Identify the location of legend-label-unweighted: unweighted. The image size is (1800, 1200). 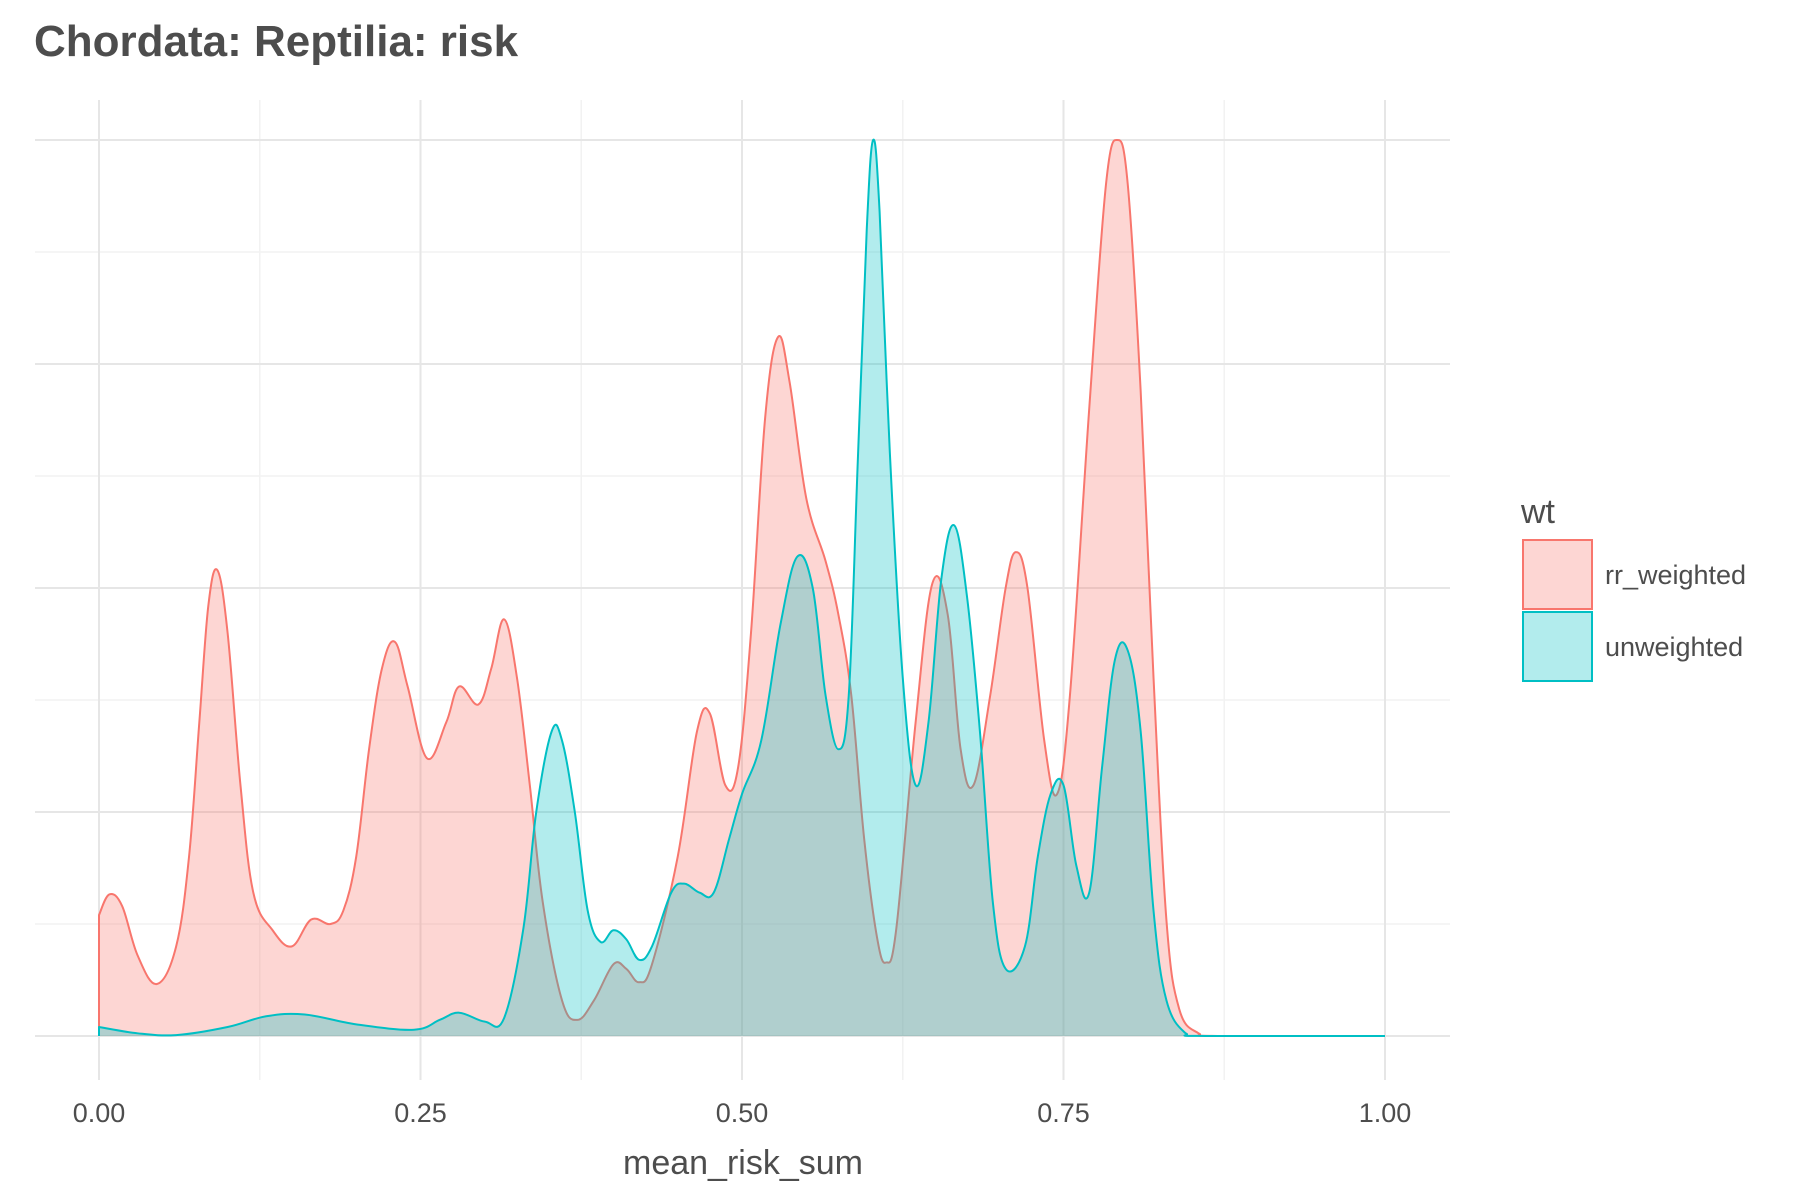
(1674, 647).